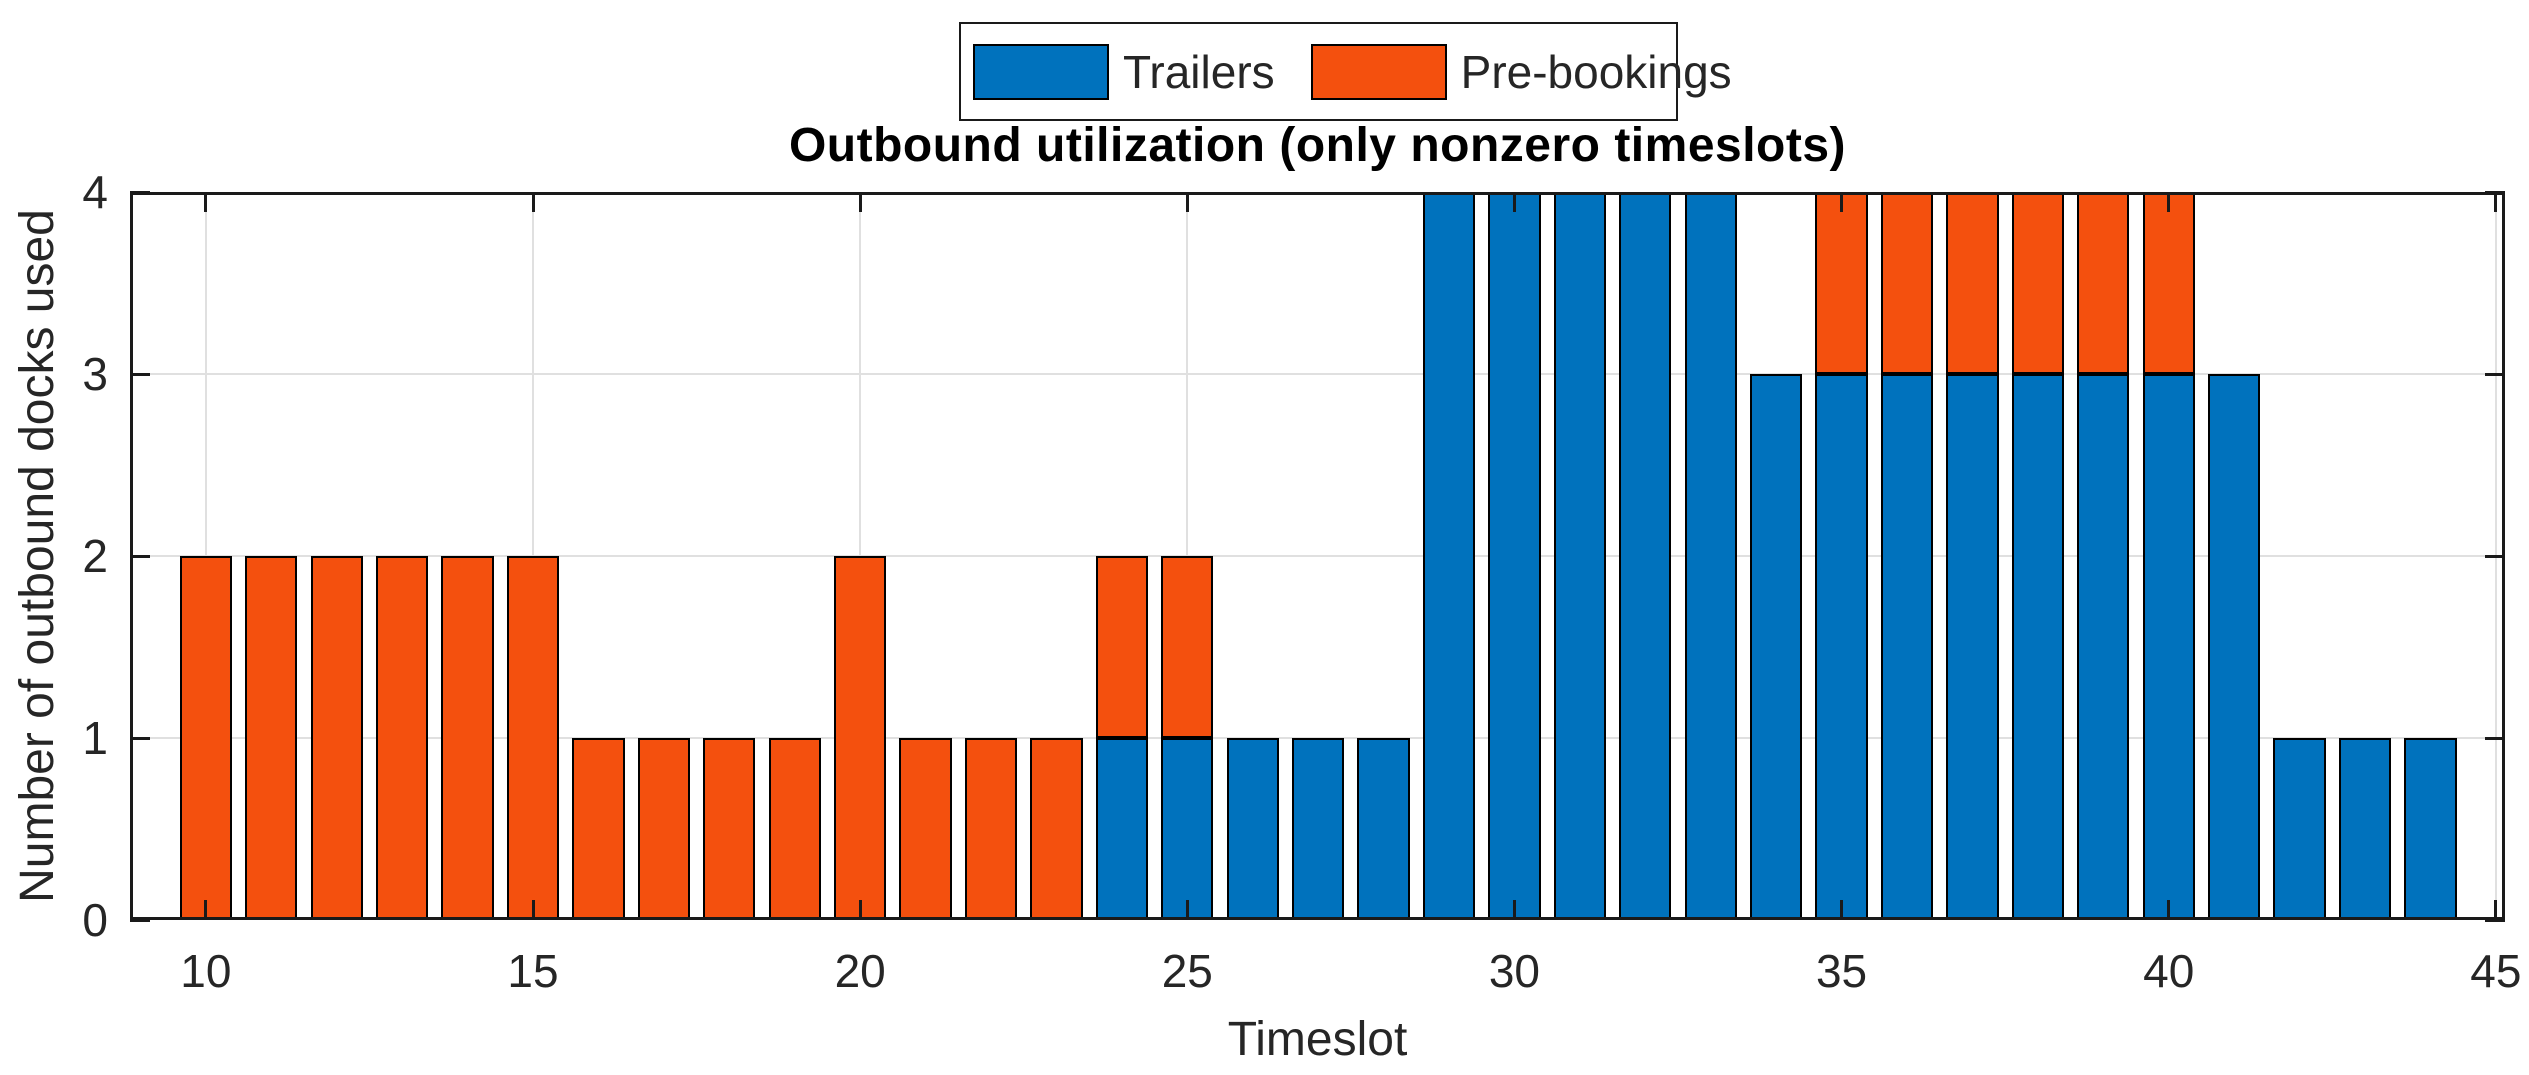 Image resolution: width=2529 pixels, height=1075 pixels. Describe the element at coordinates (1187, 647) in the screenshot. I see `bar-segment-pre-bookings-t25` at that location.